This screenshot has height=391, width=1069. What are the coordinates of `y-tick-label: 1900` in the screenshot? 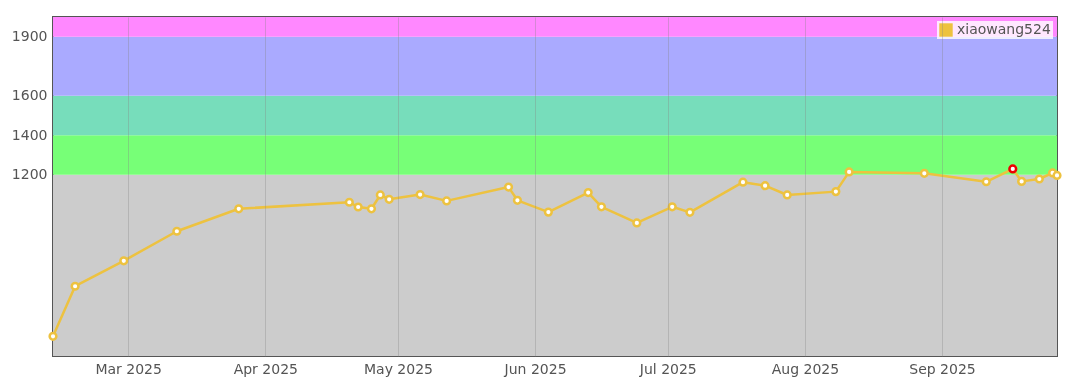 It's located at (29, 36).